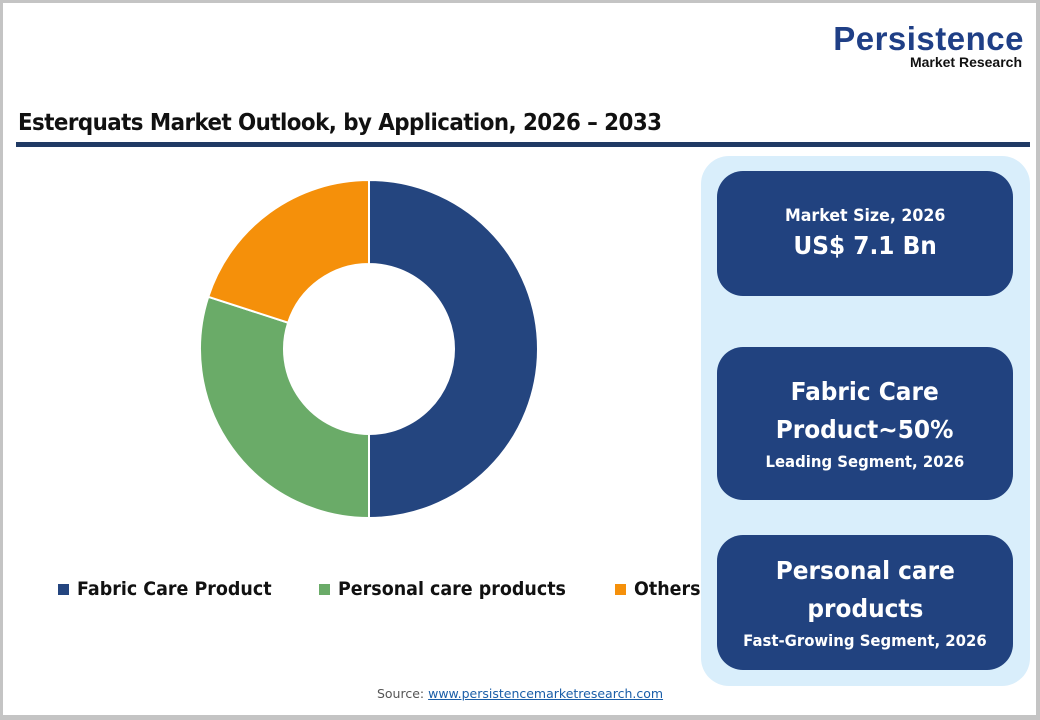 The image size is (1040, 720). I want to click on legend-swatch-personal-care, so click(324, 589).